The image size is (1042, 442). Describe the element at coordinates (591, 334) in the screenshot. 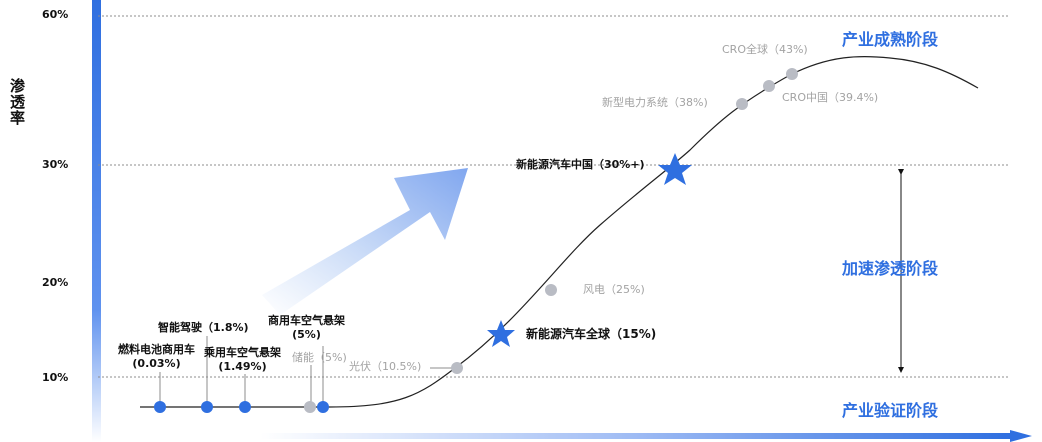

I see `label-nev-global: 新能源汽车全球（15%)` at that location.